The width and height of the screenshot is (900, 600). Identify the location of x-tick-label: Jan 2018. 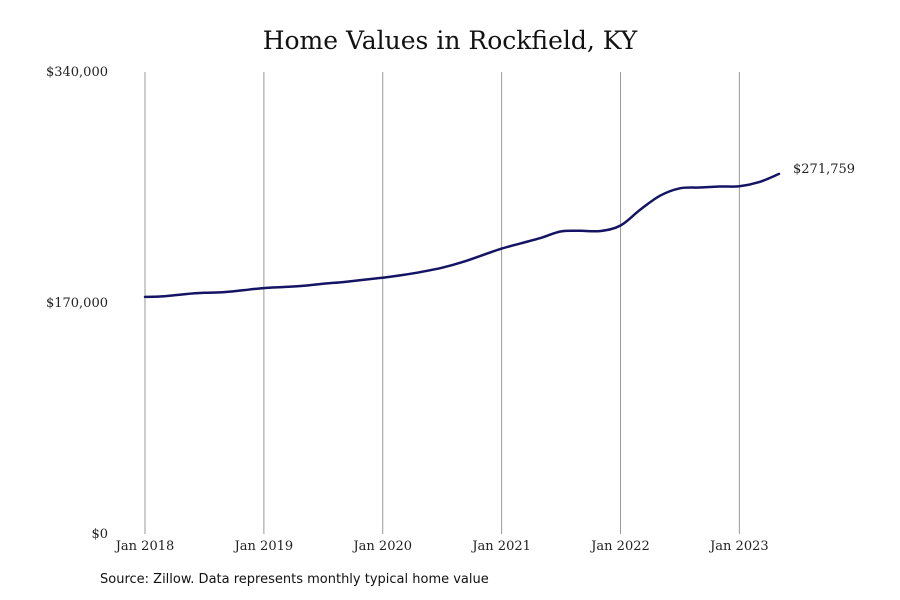
(144, 546).